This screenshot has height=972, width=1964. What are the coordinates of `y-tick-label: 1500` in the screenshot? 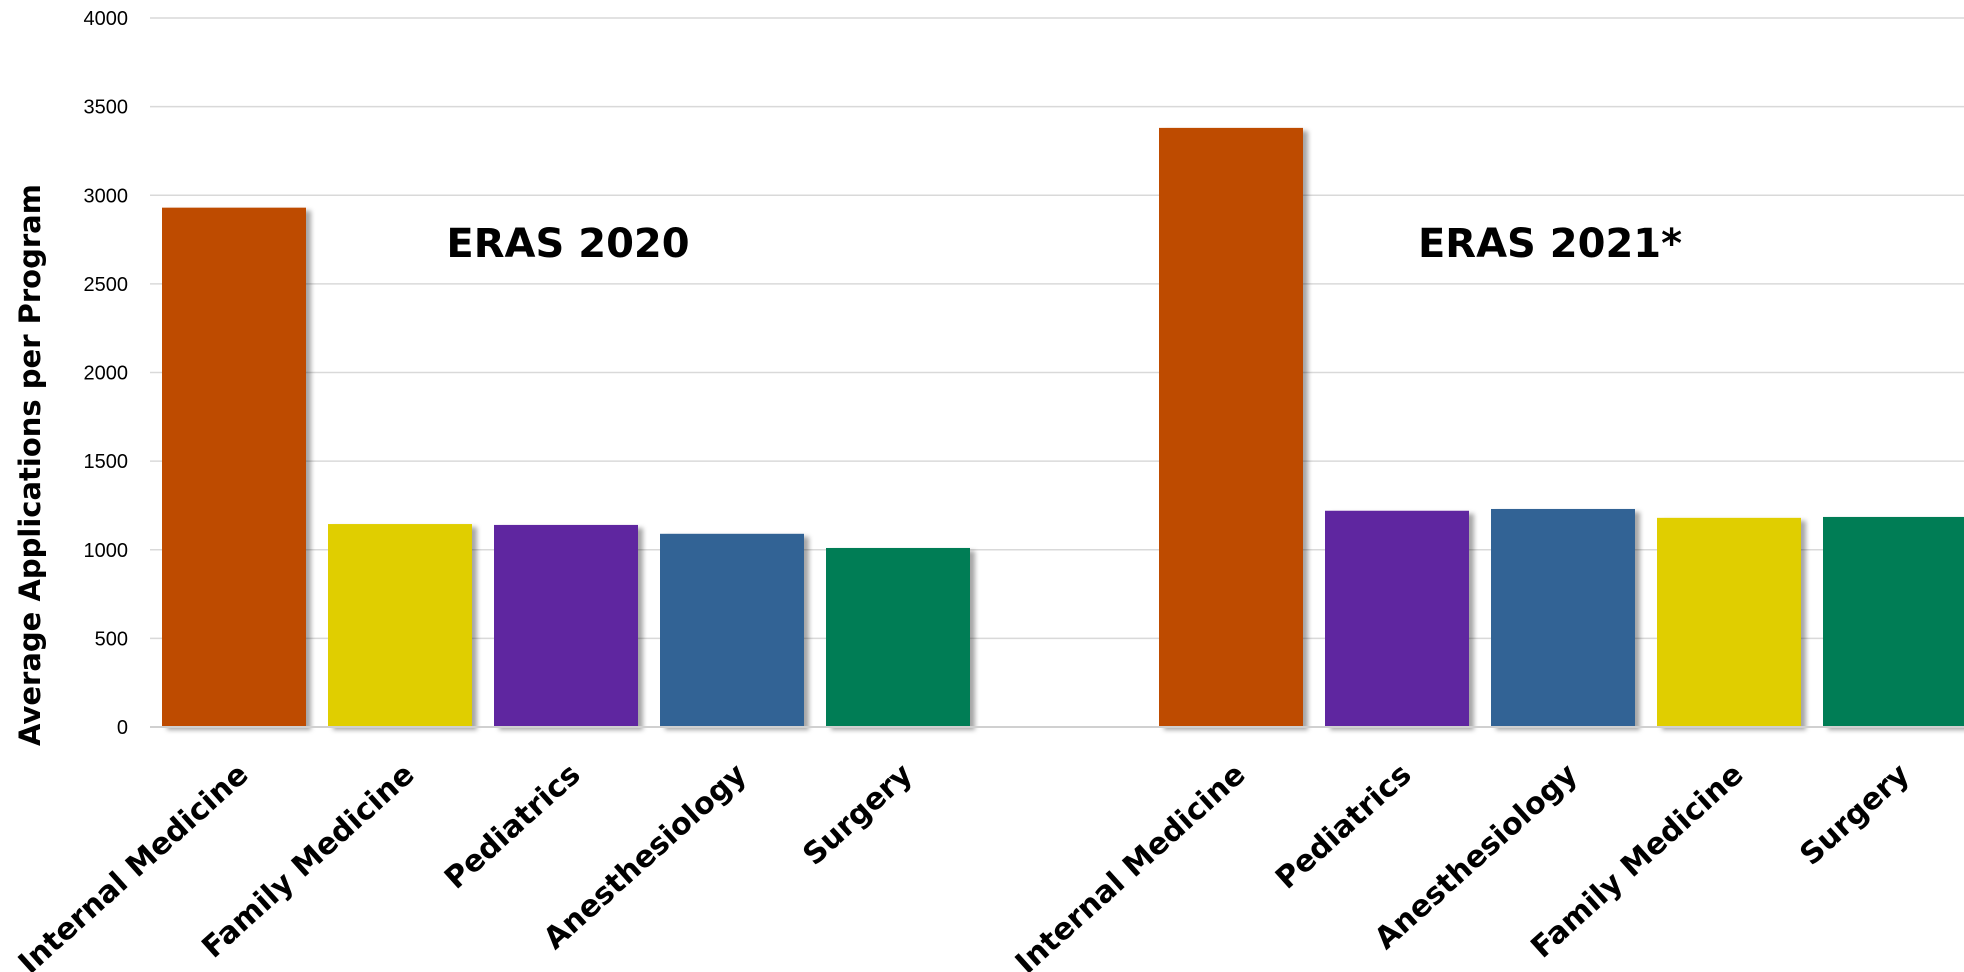 It's located at (106, 462).